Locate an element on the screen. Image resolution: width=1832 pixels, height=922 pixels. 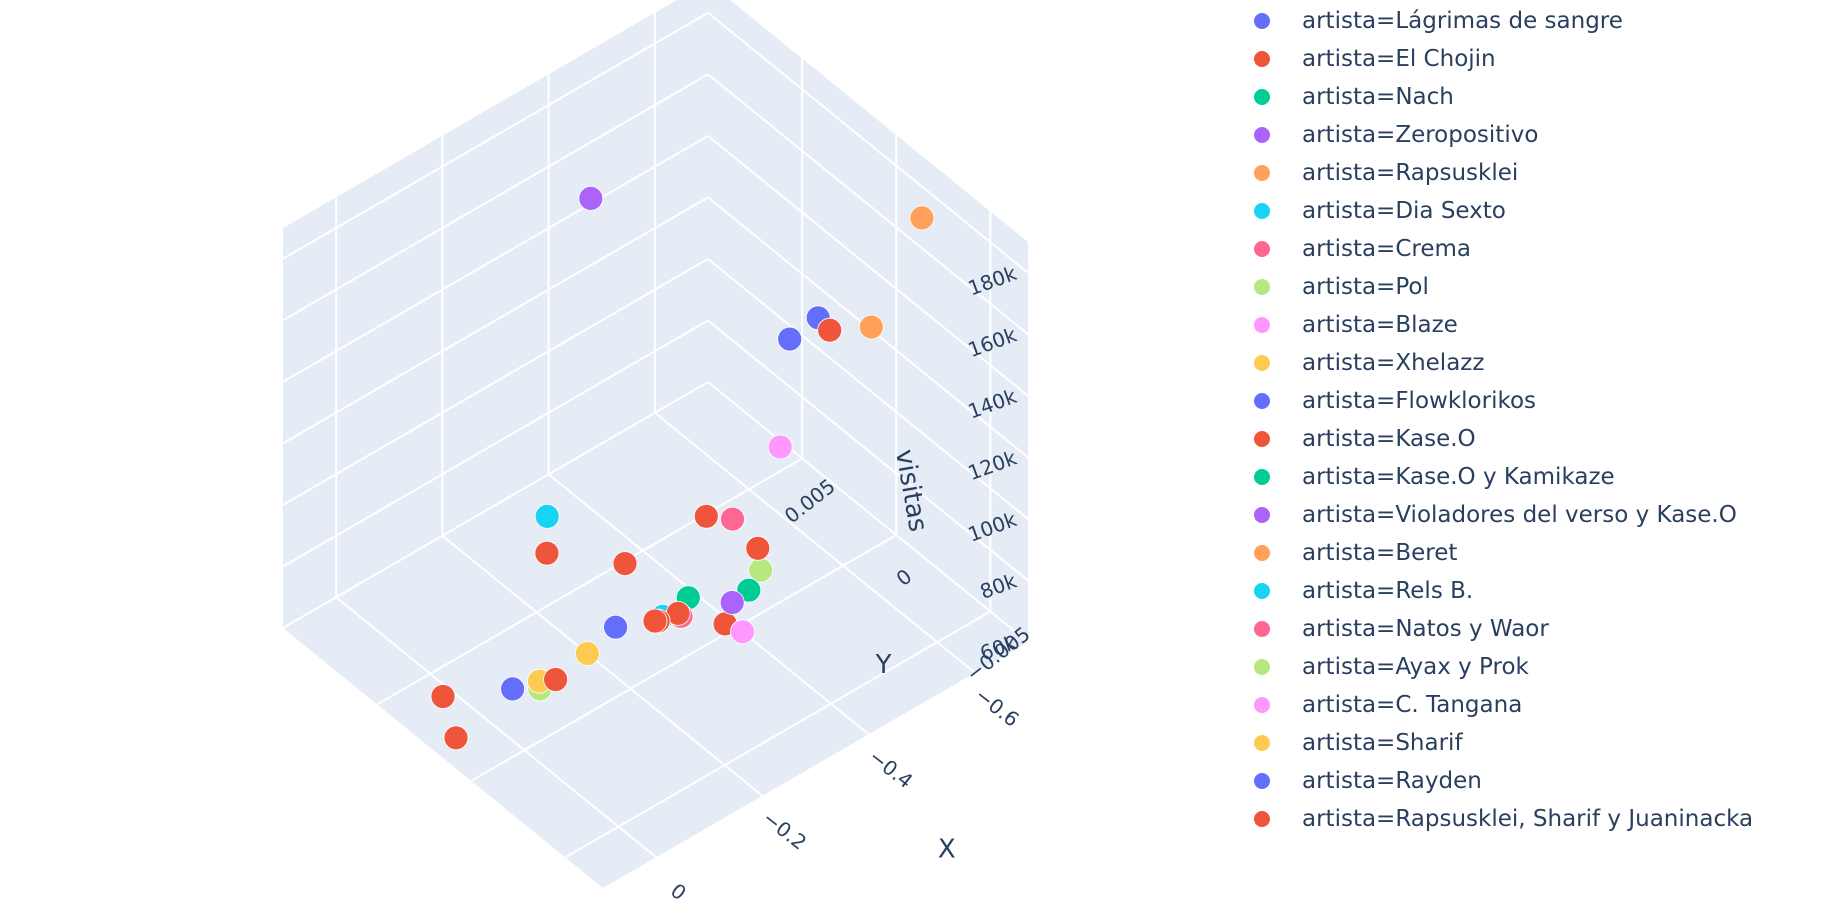
legend-item: artista=Rapsusklei is located at coordinates (1535, 173).